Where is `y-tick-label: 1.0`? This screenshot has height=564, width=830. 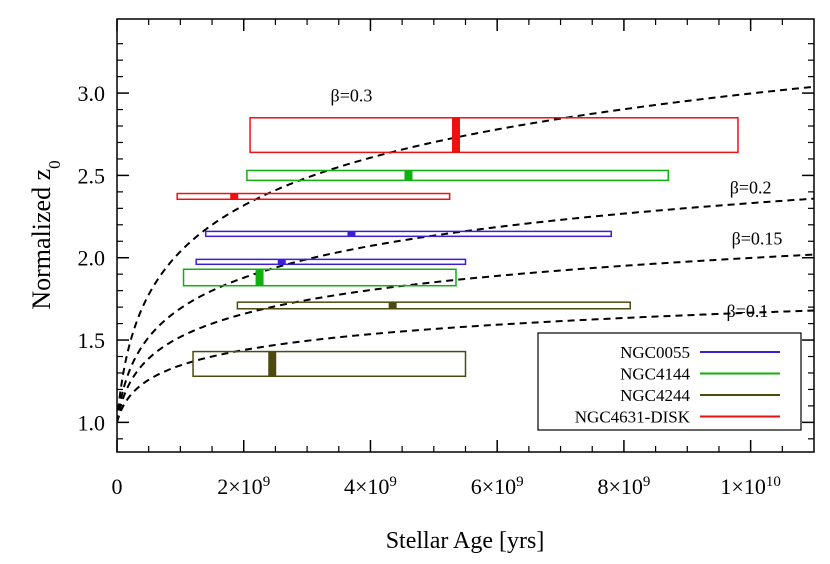 y-tick-label: 1.0 is located at coordinates (92, 422).